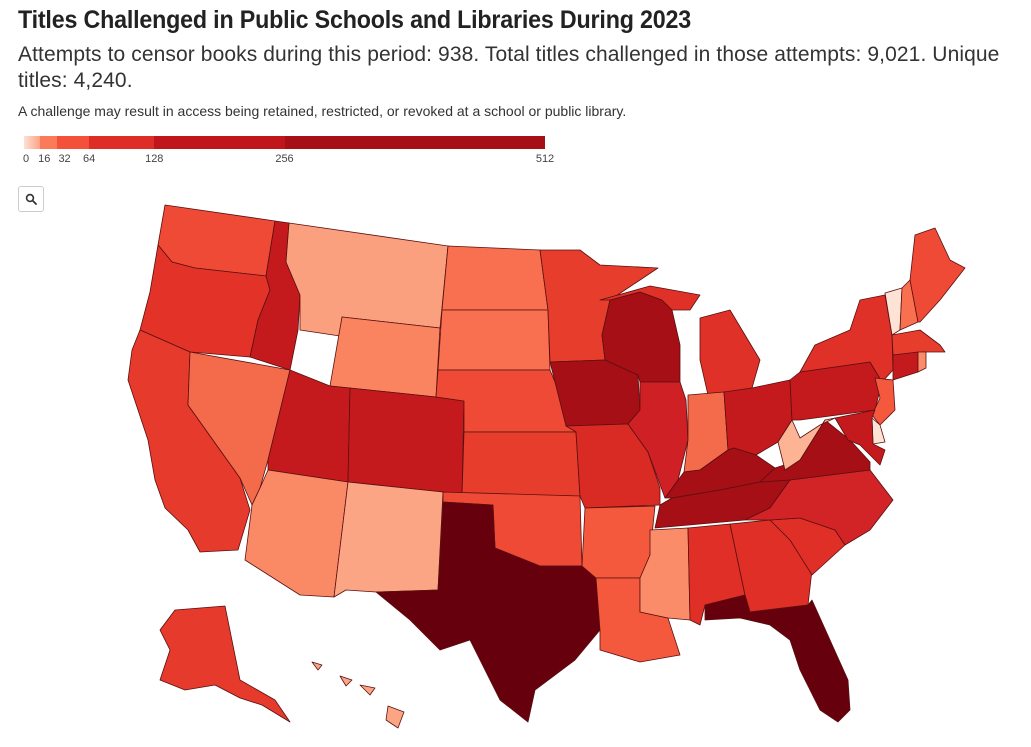  What do you see at coordinates (488, 612) in the screenshot?
I see `state-tx` at bounding box center [488, 612].